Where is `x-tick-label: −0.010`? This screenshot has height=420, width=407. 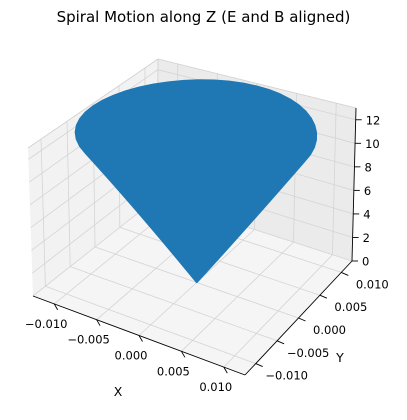
x-tick-label: −0.010 is located at coordinates (46, 324).